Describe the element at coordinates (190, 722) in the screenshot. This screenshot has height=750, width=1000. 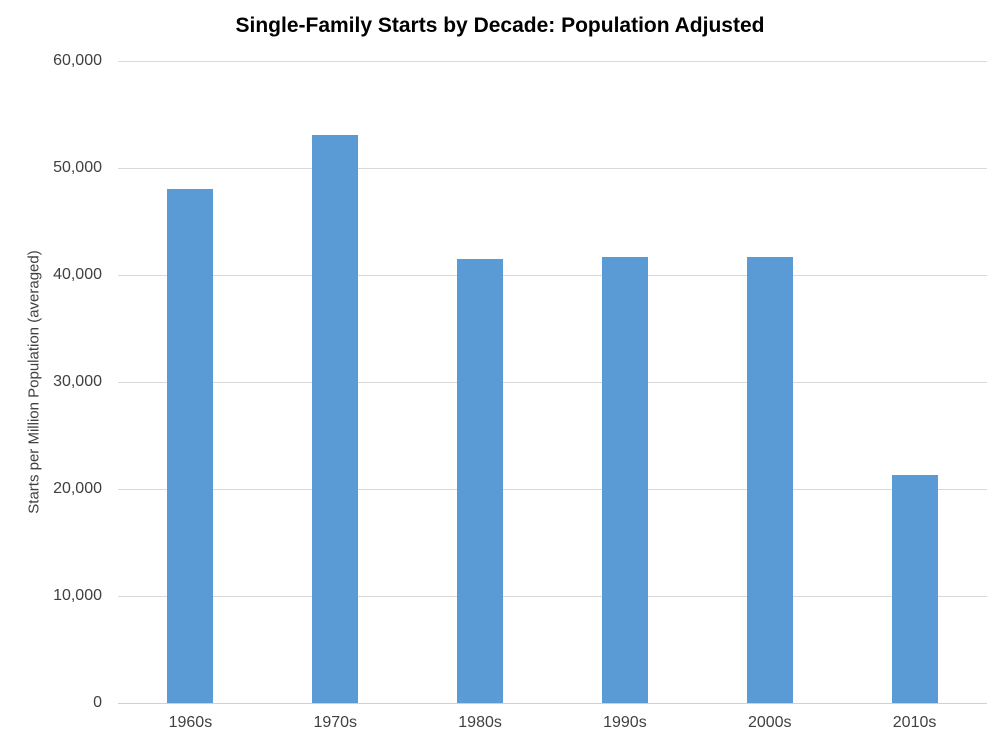
I see `x-tick-label: 1960s` at that location.